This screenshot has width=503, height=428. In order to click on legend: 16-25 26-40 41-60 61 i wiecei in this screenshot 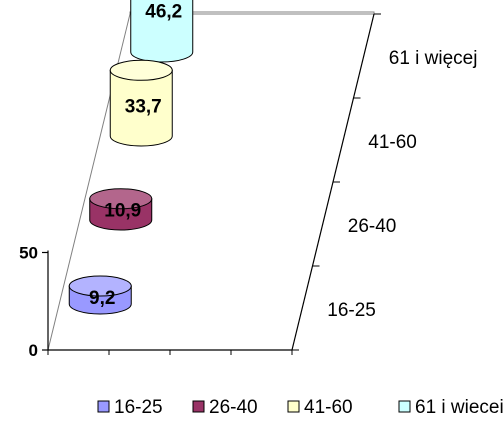, I will do `click(300, 407)`.